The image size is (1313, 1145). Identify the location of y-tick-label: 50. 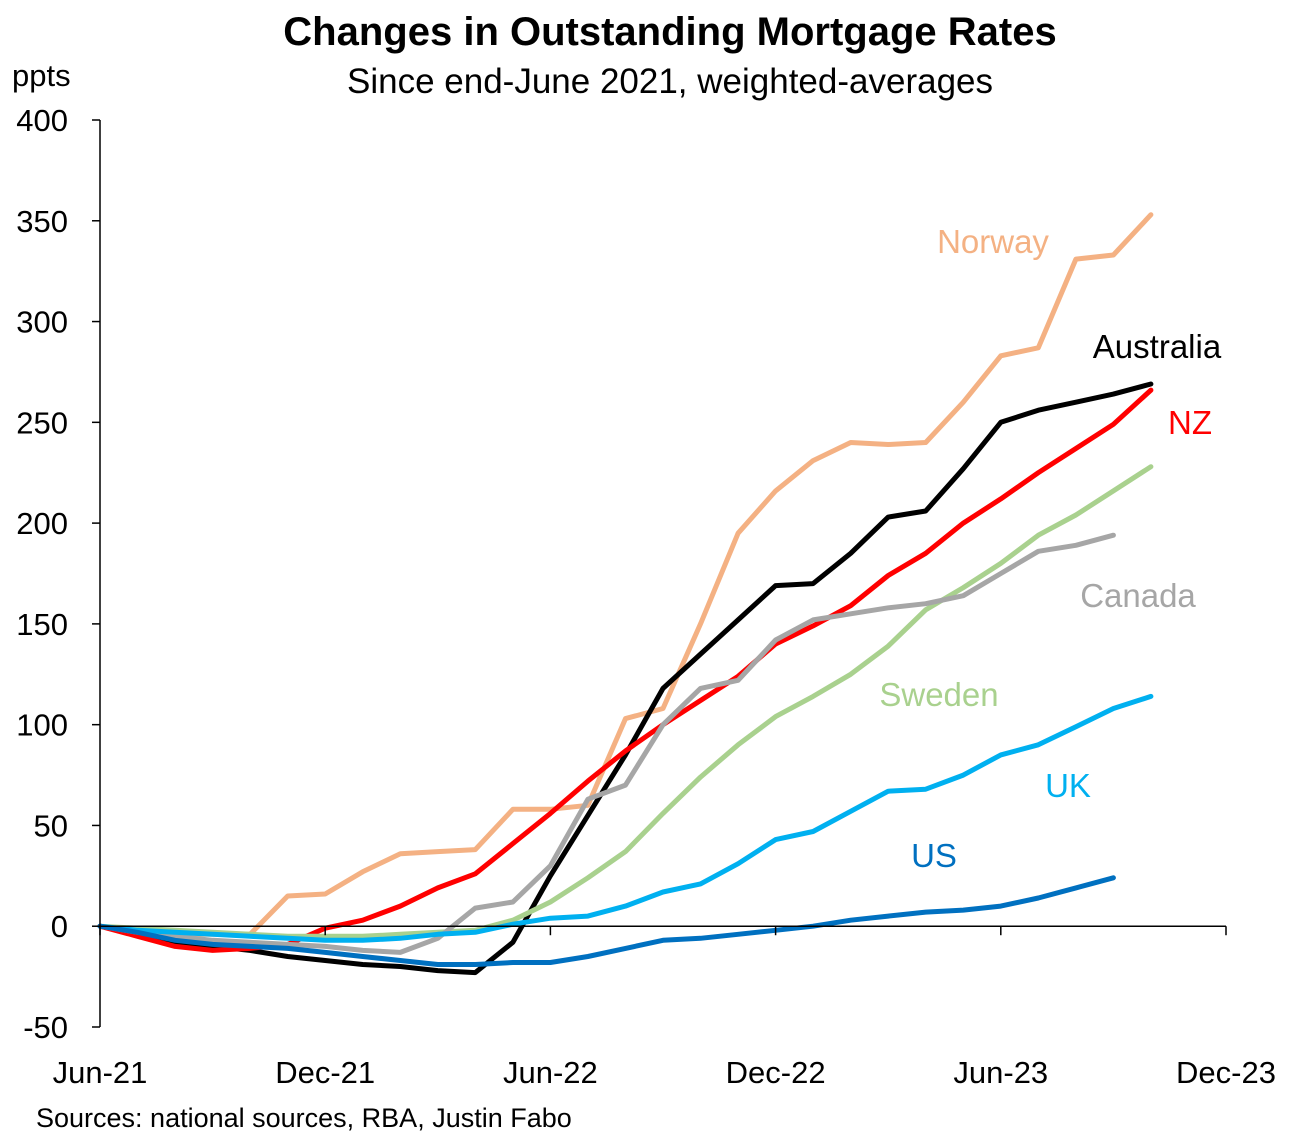
(51, 825).